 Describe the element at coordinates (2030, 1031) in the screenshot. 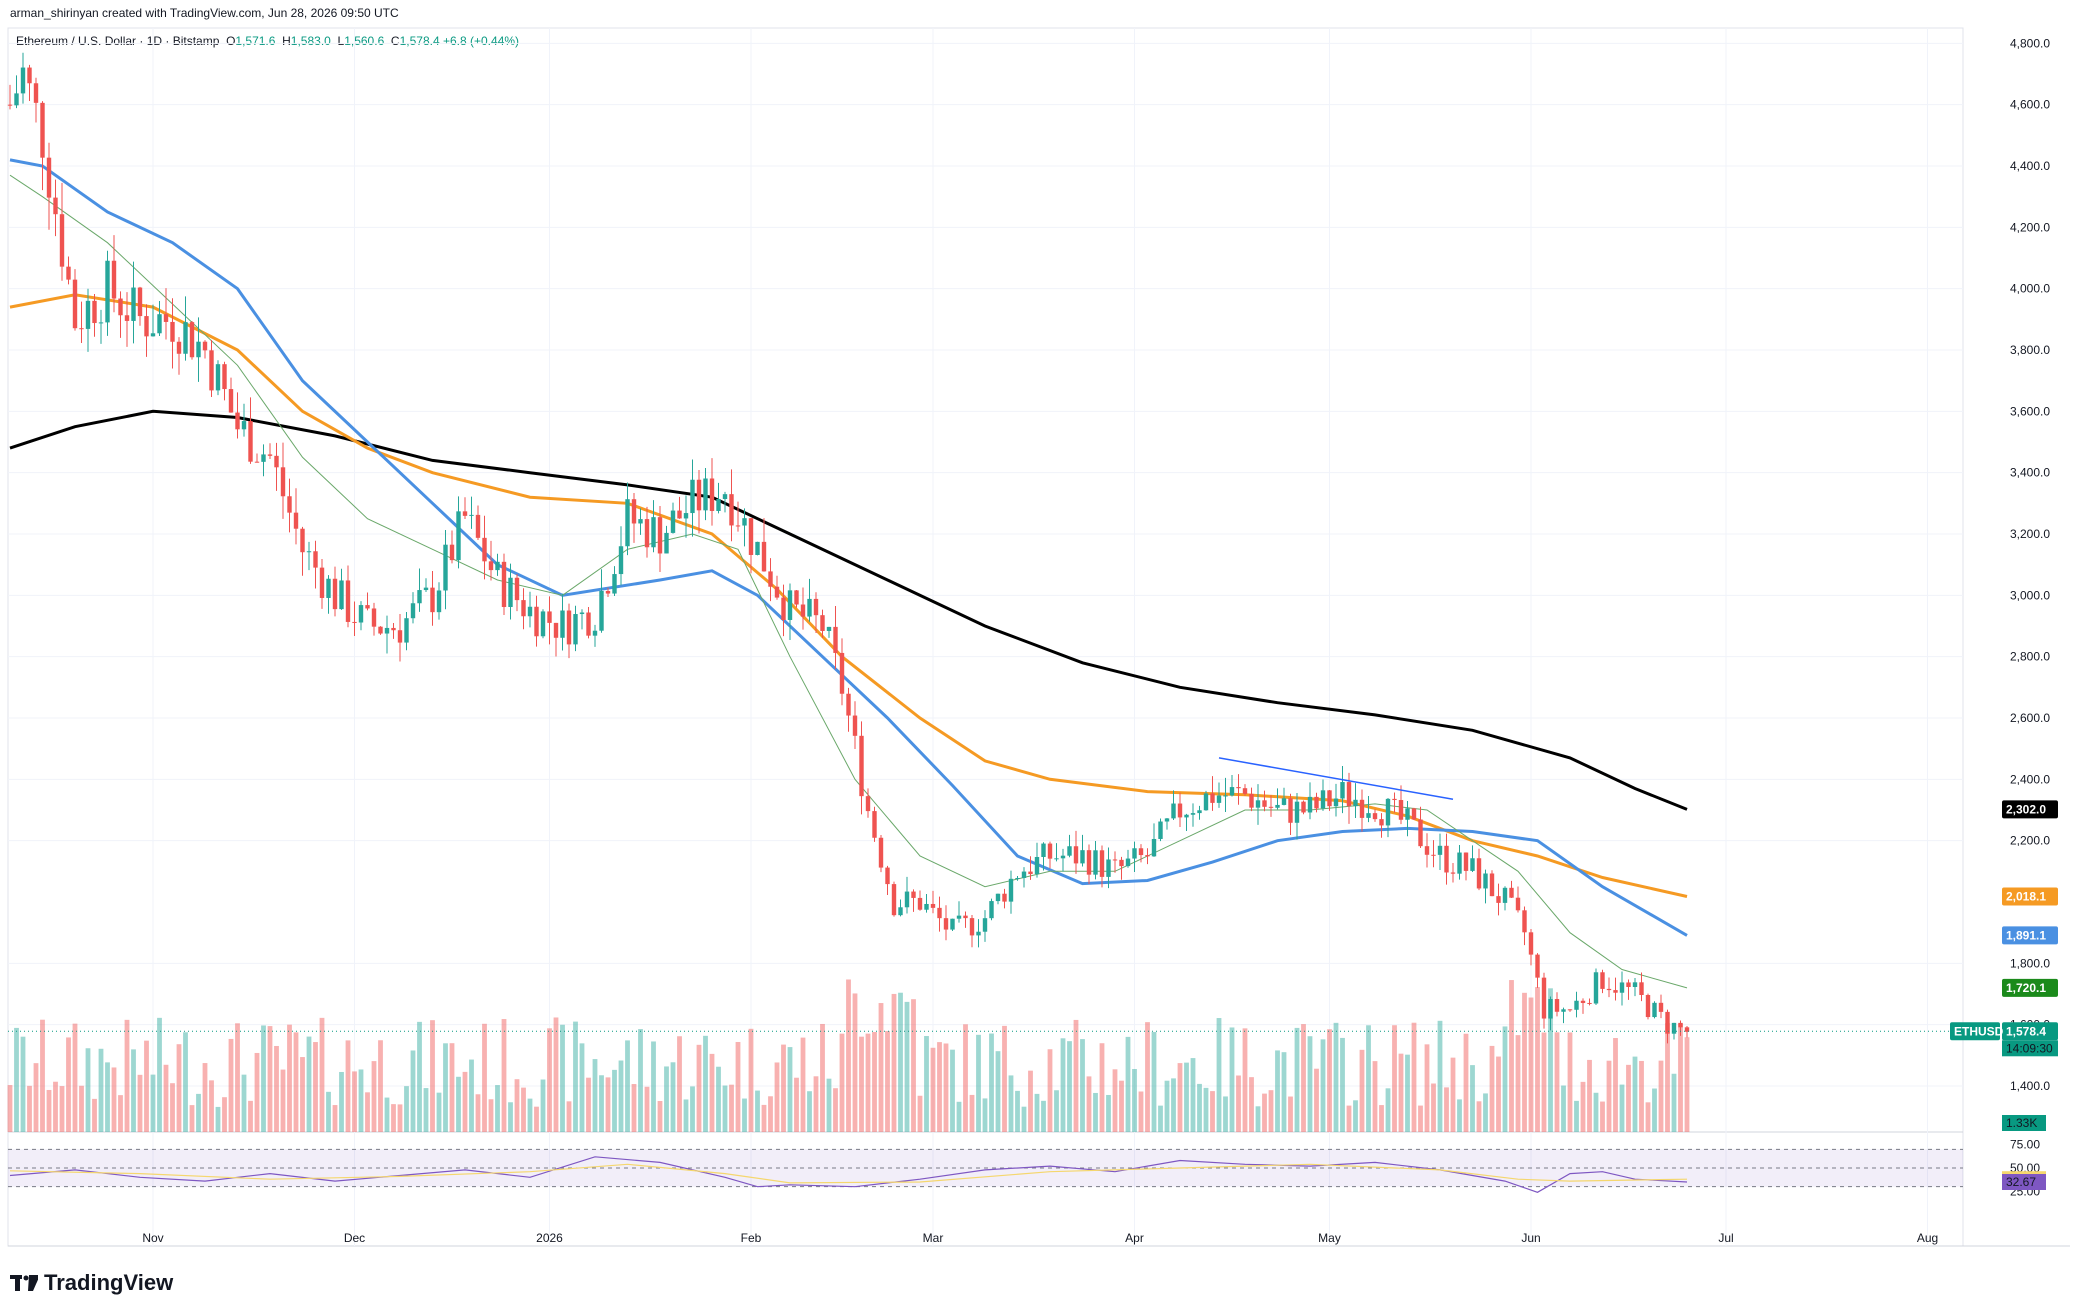

I see `price-tag` at that location.